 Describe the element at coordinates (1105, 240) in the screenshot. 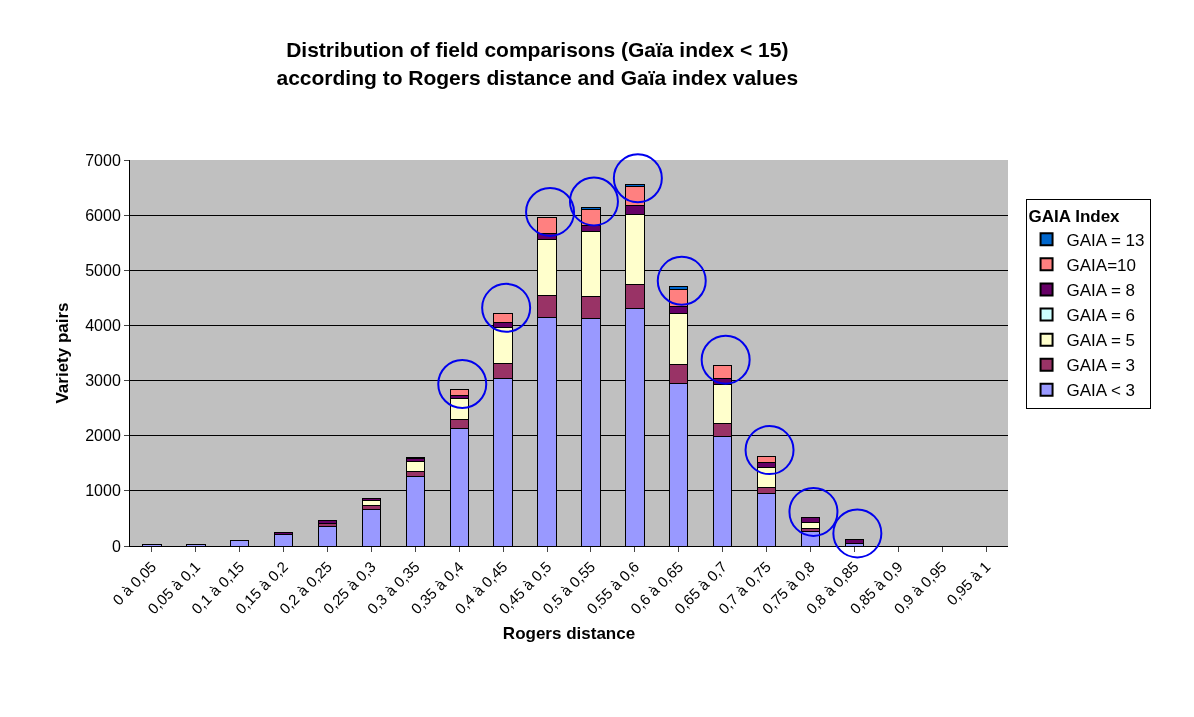

I see `legend-label: GAIA = 13` at that location.